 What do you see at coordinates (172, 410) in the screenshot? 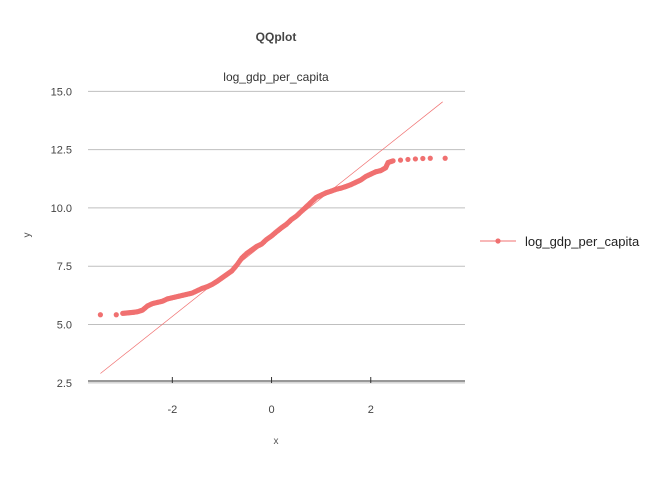
I see `x-tick-label: -2` at bounding box center [172, 410].